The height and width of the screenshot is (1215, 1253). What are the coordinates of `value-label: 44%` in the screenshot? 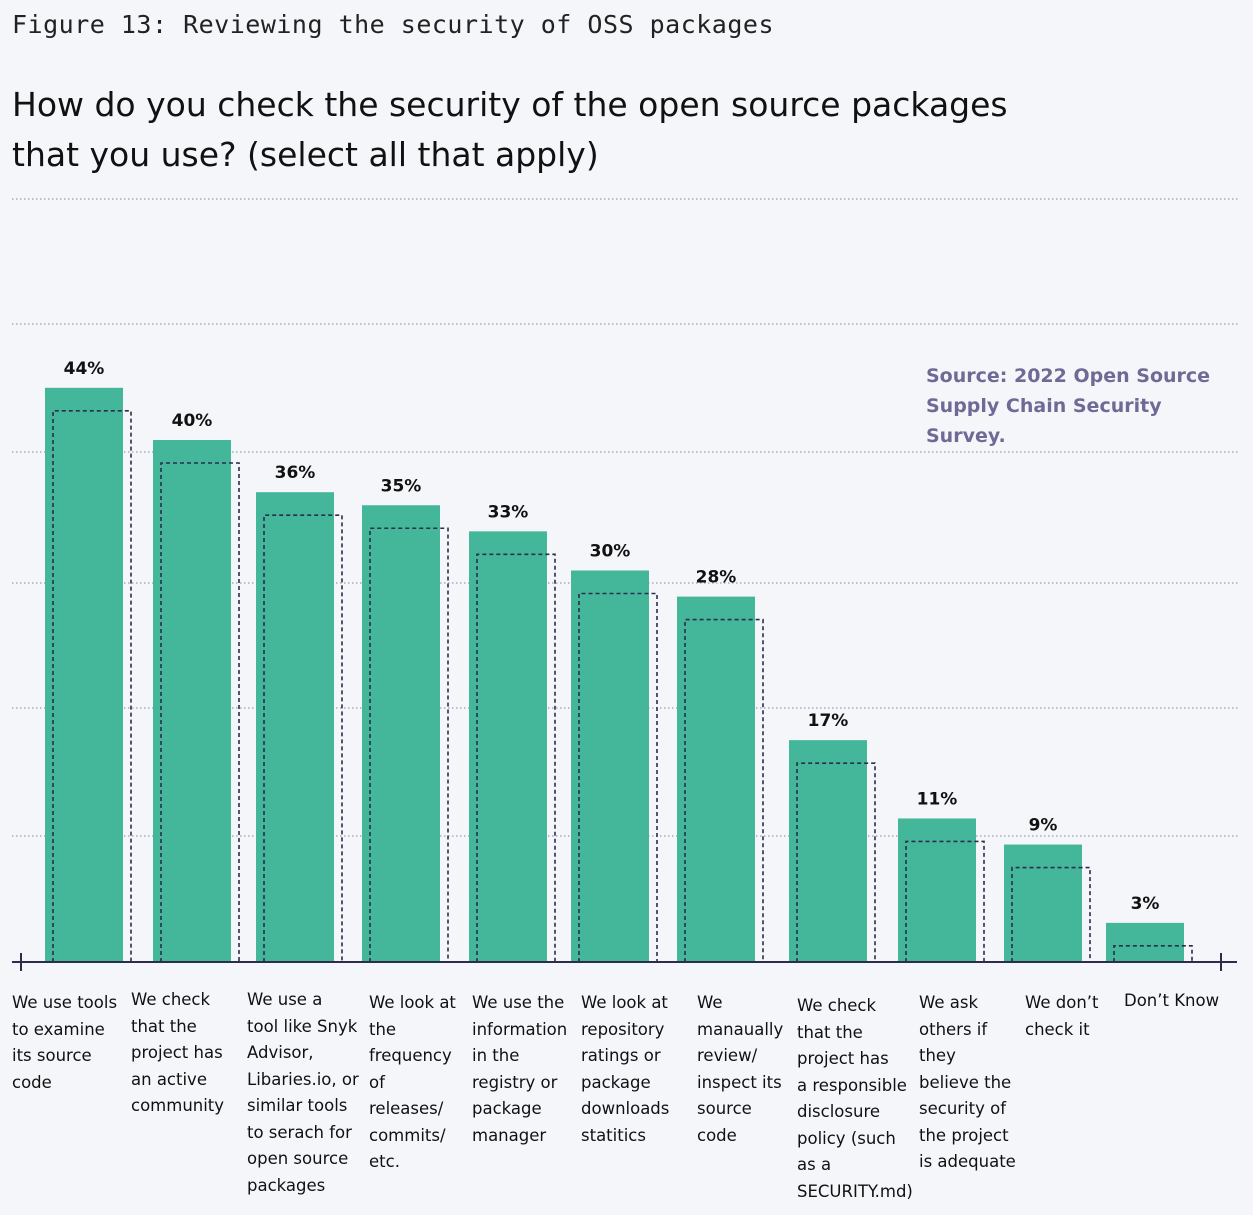 It's located at (84, 369).